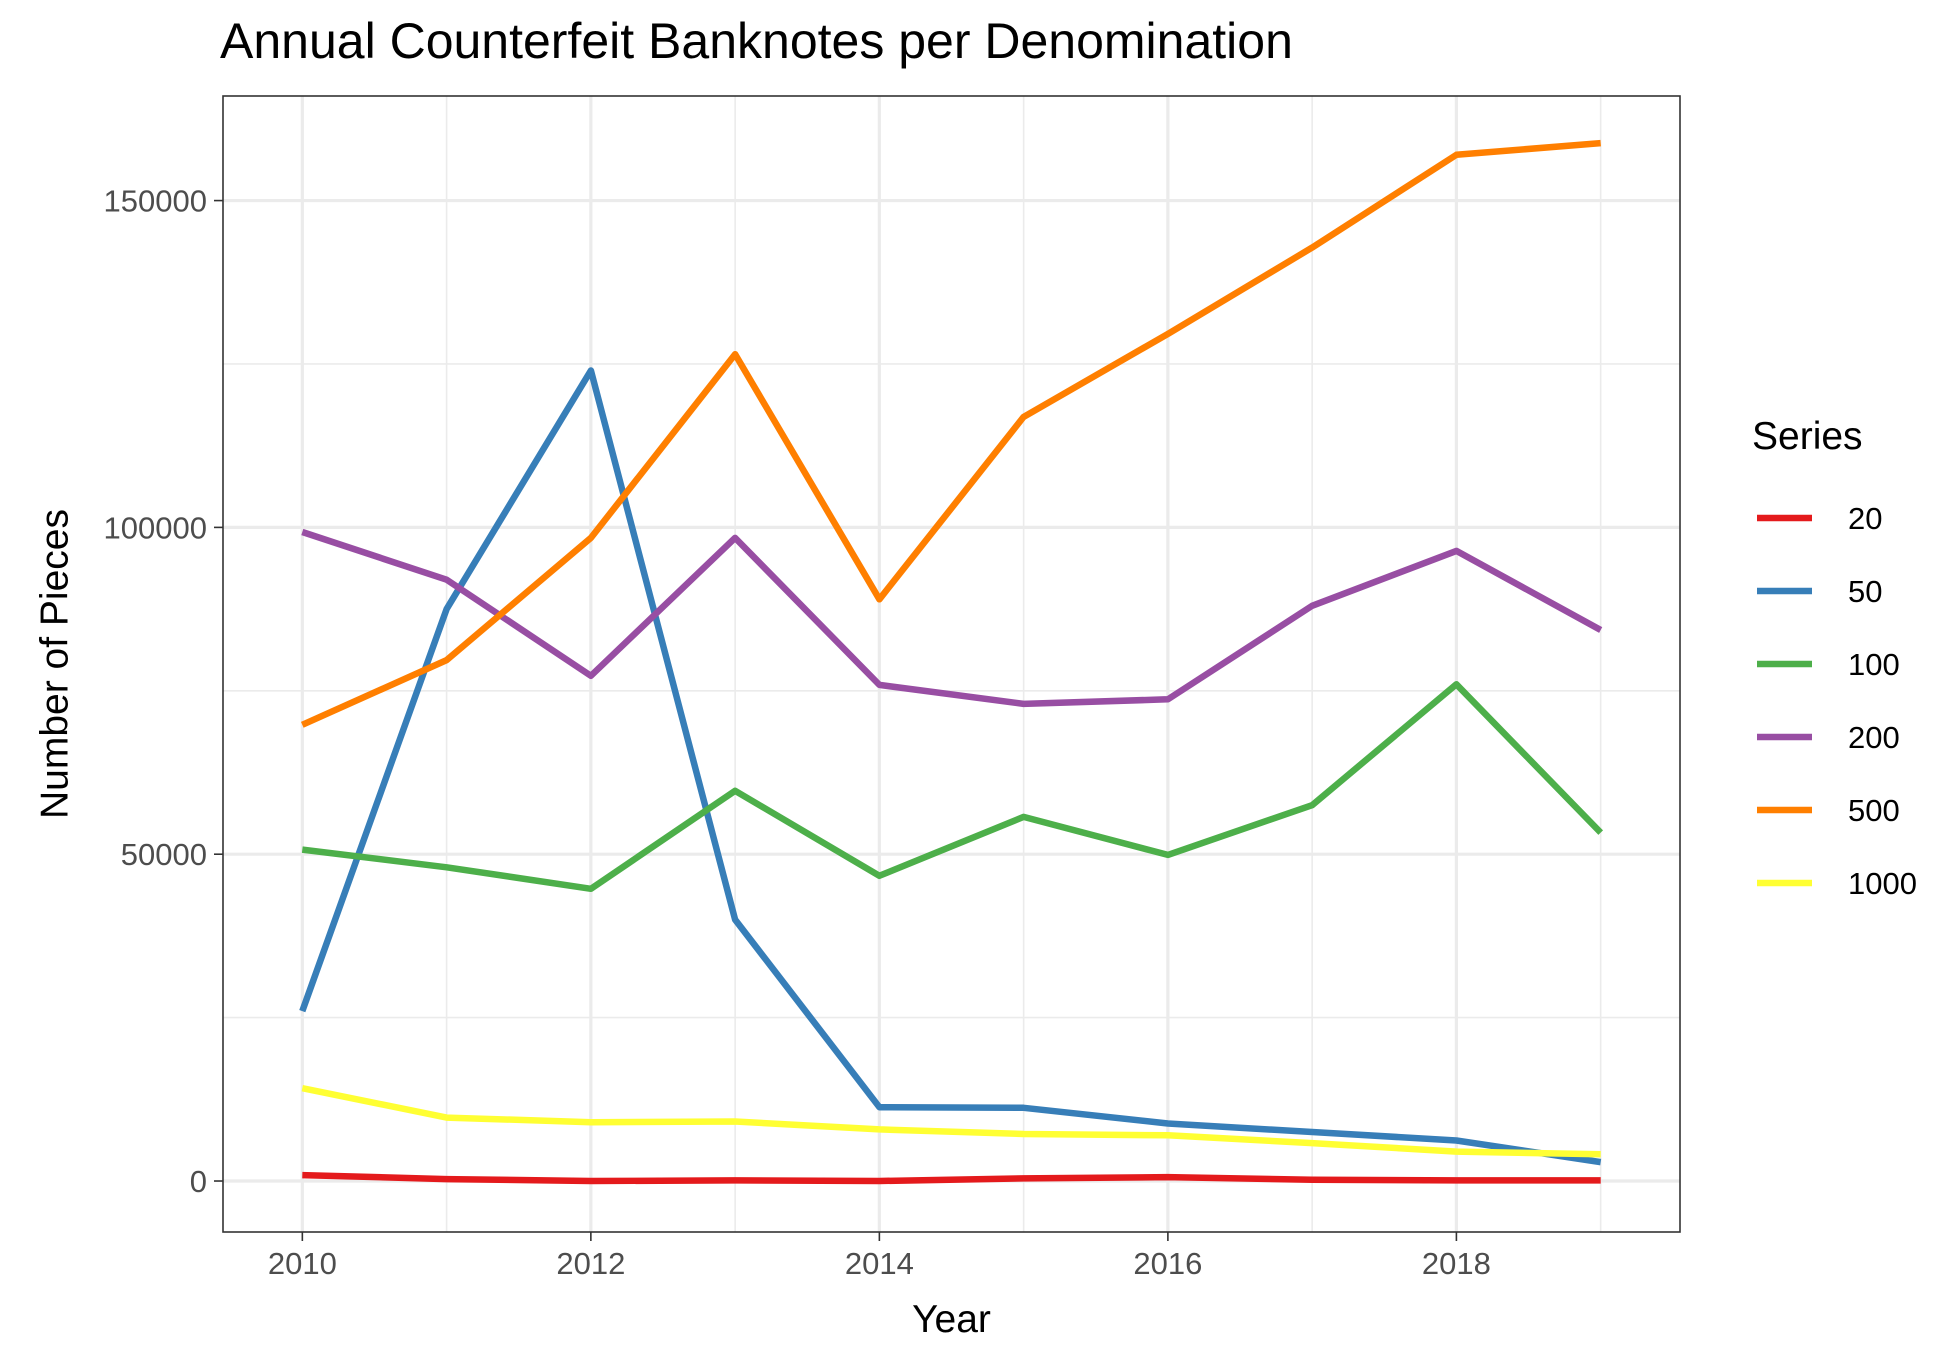  I want to click on x-tick-label: 2012, so click(590, 1263).